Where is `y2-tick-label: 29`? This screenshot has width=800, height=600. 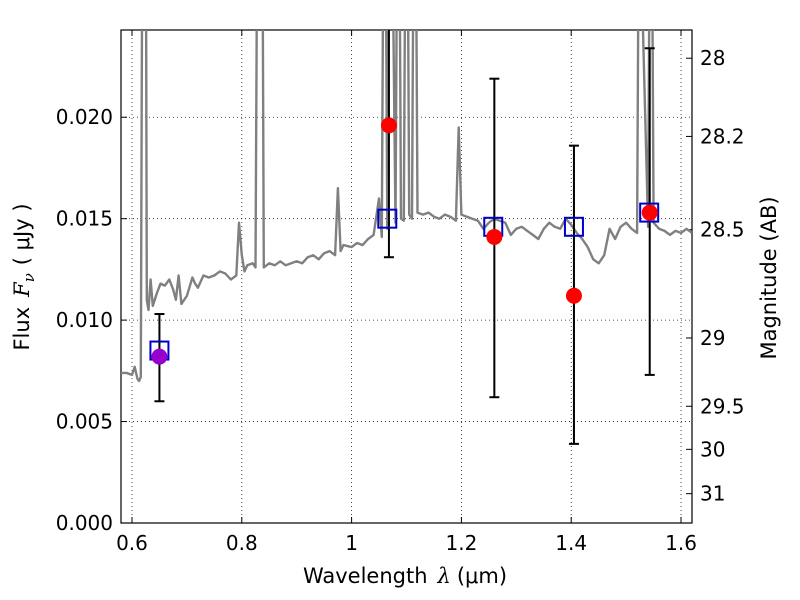 y2-tick-label: 29 is located at coordinates (712, 338).